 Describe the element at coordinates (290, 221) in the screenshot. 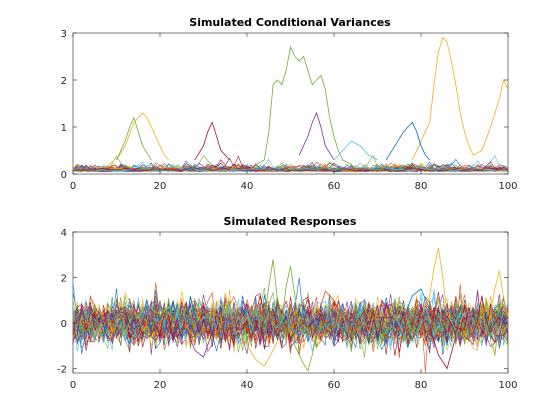

I see `responses-title: Simulated Responses` at that location.